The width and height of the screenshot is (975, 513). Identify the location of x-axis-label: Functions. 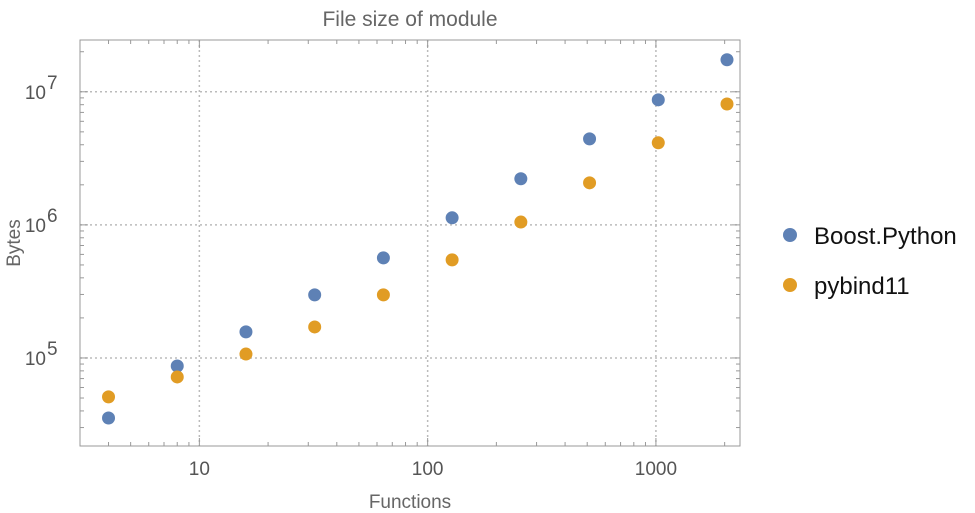
(410, 502).